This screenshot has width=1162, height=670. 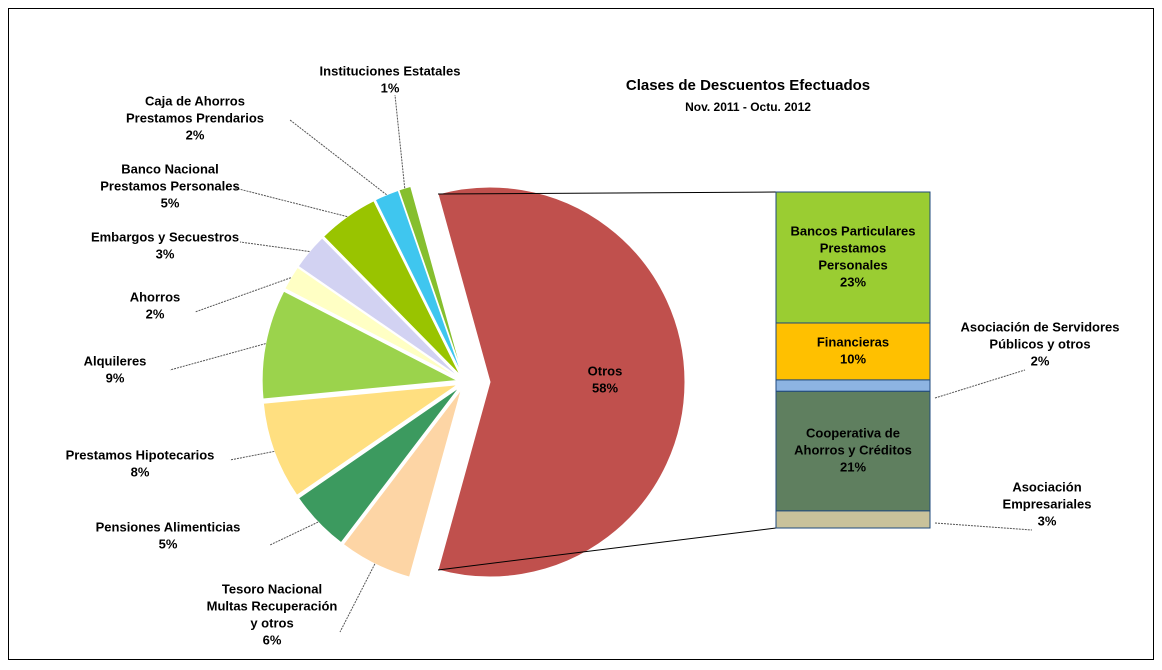 I want to click on value-label: 1%, so click(x=390, y=87).